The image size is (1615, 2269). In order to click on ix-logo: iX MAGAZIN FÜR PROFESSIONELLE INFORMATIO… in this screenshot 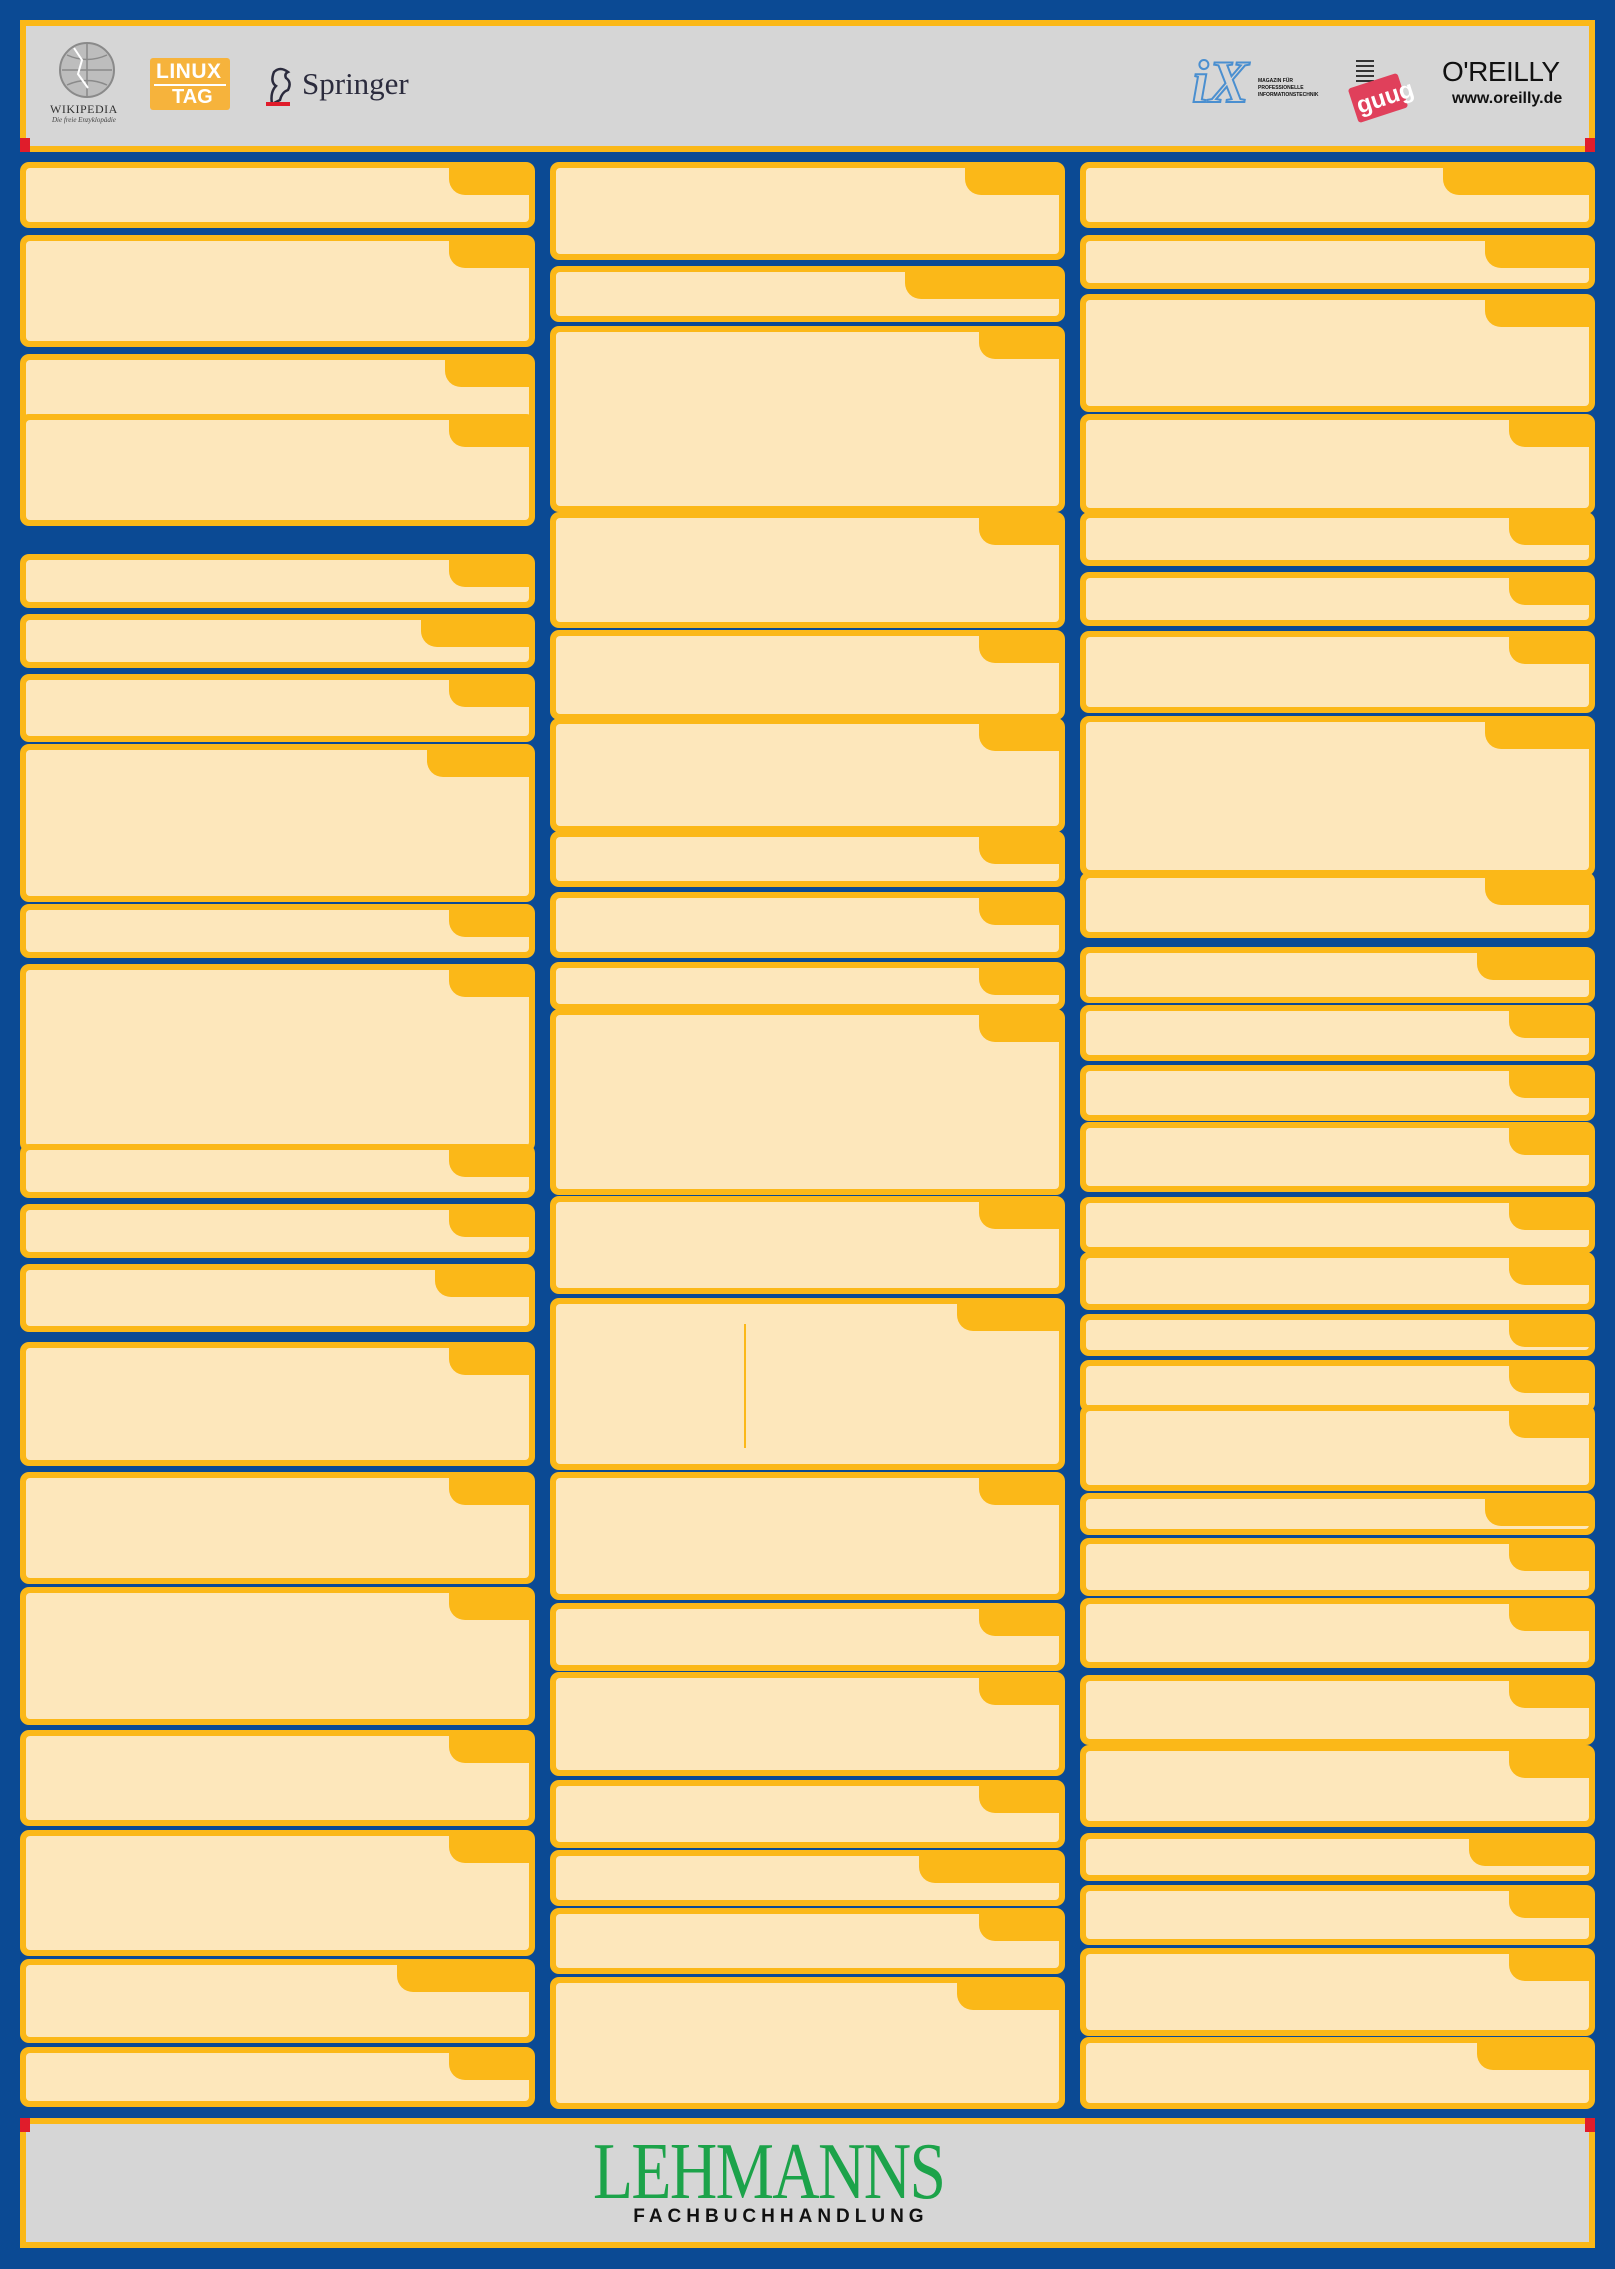, I will do `click(1266, 82)`.